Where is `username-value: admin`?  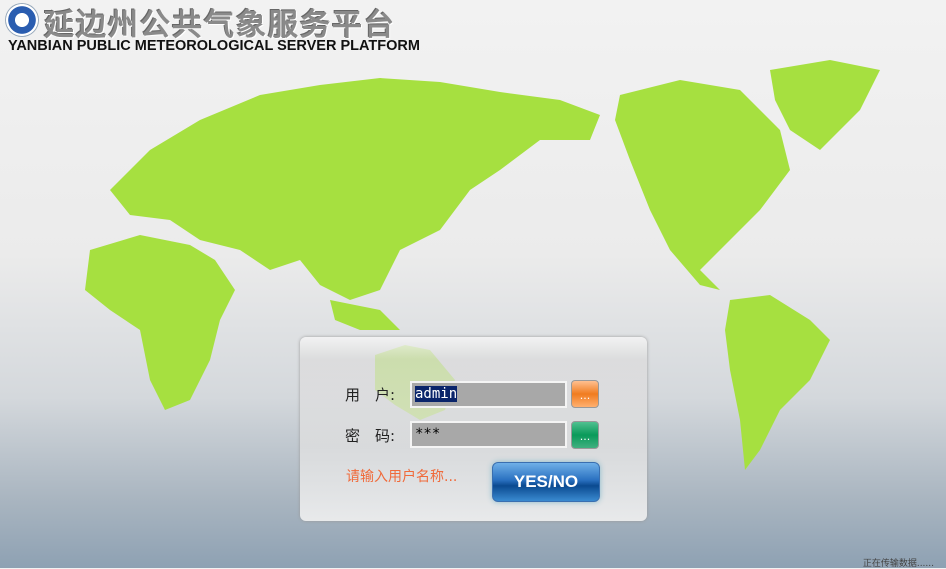 username-value: admin is located at coordinates (436, 394).